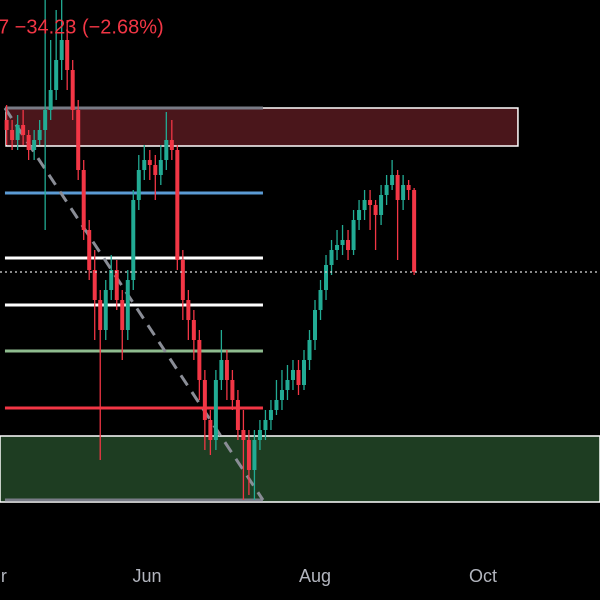  Describe the element at coordinates (483, 576) in the screenshot. I see `x-tick-label: Oct` at that location.